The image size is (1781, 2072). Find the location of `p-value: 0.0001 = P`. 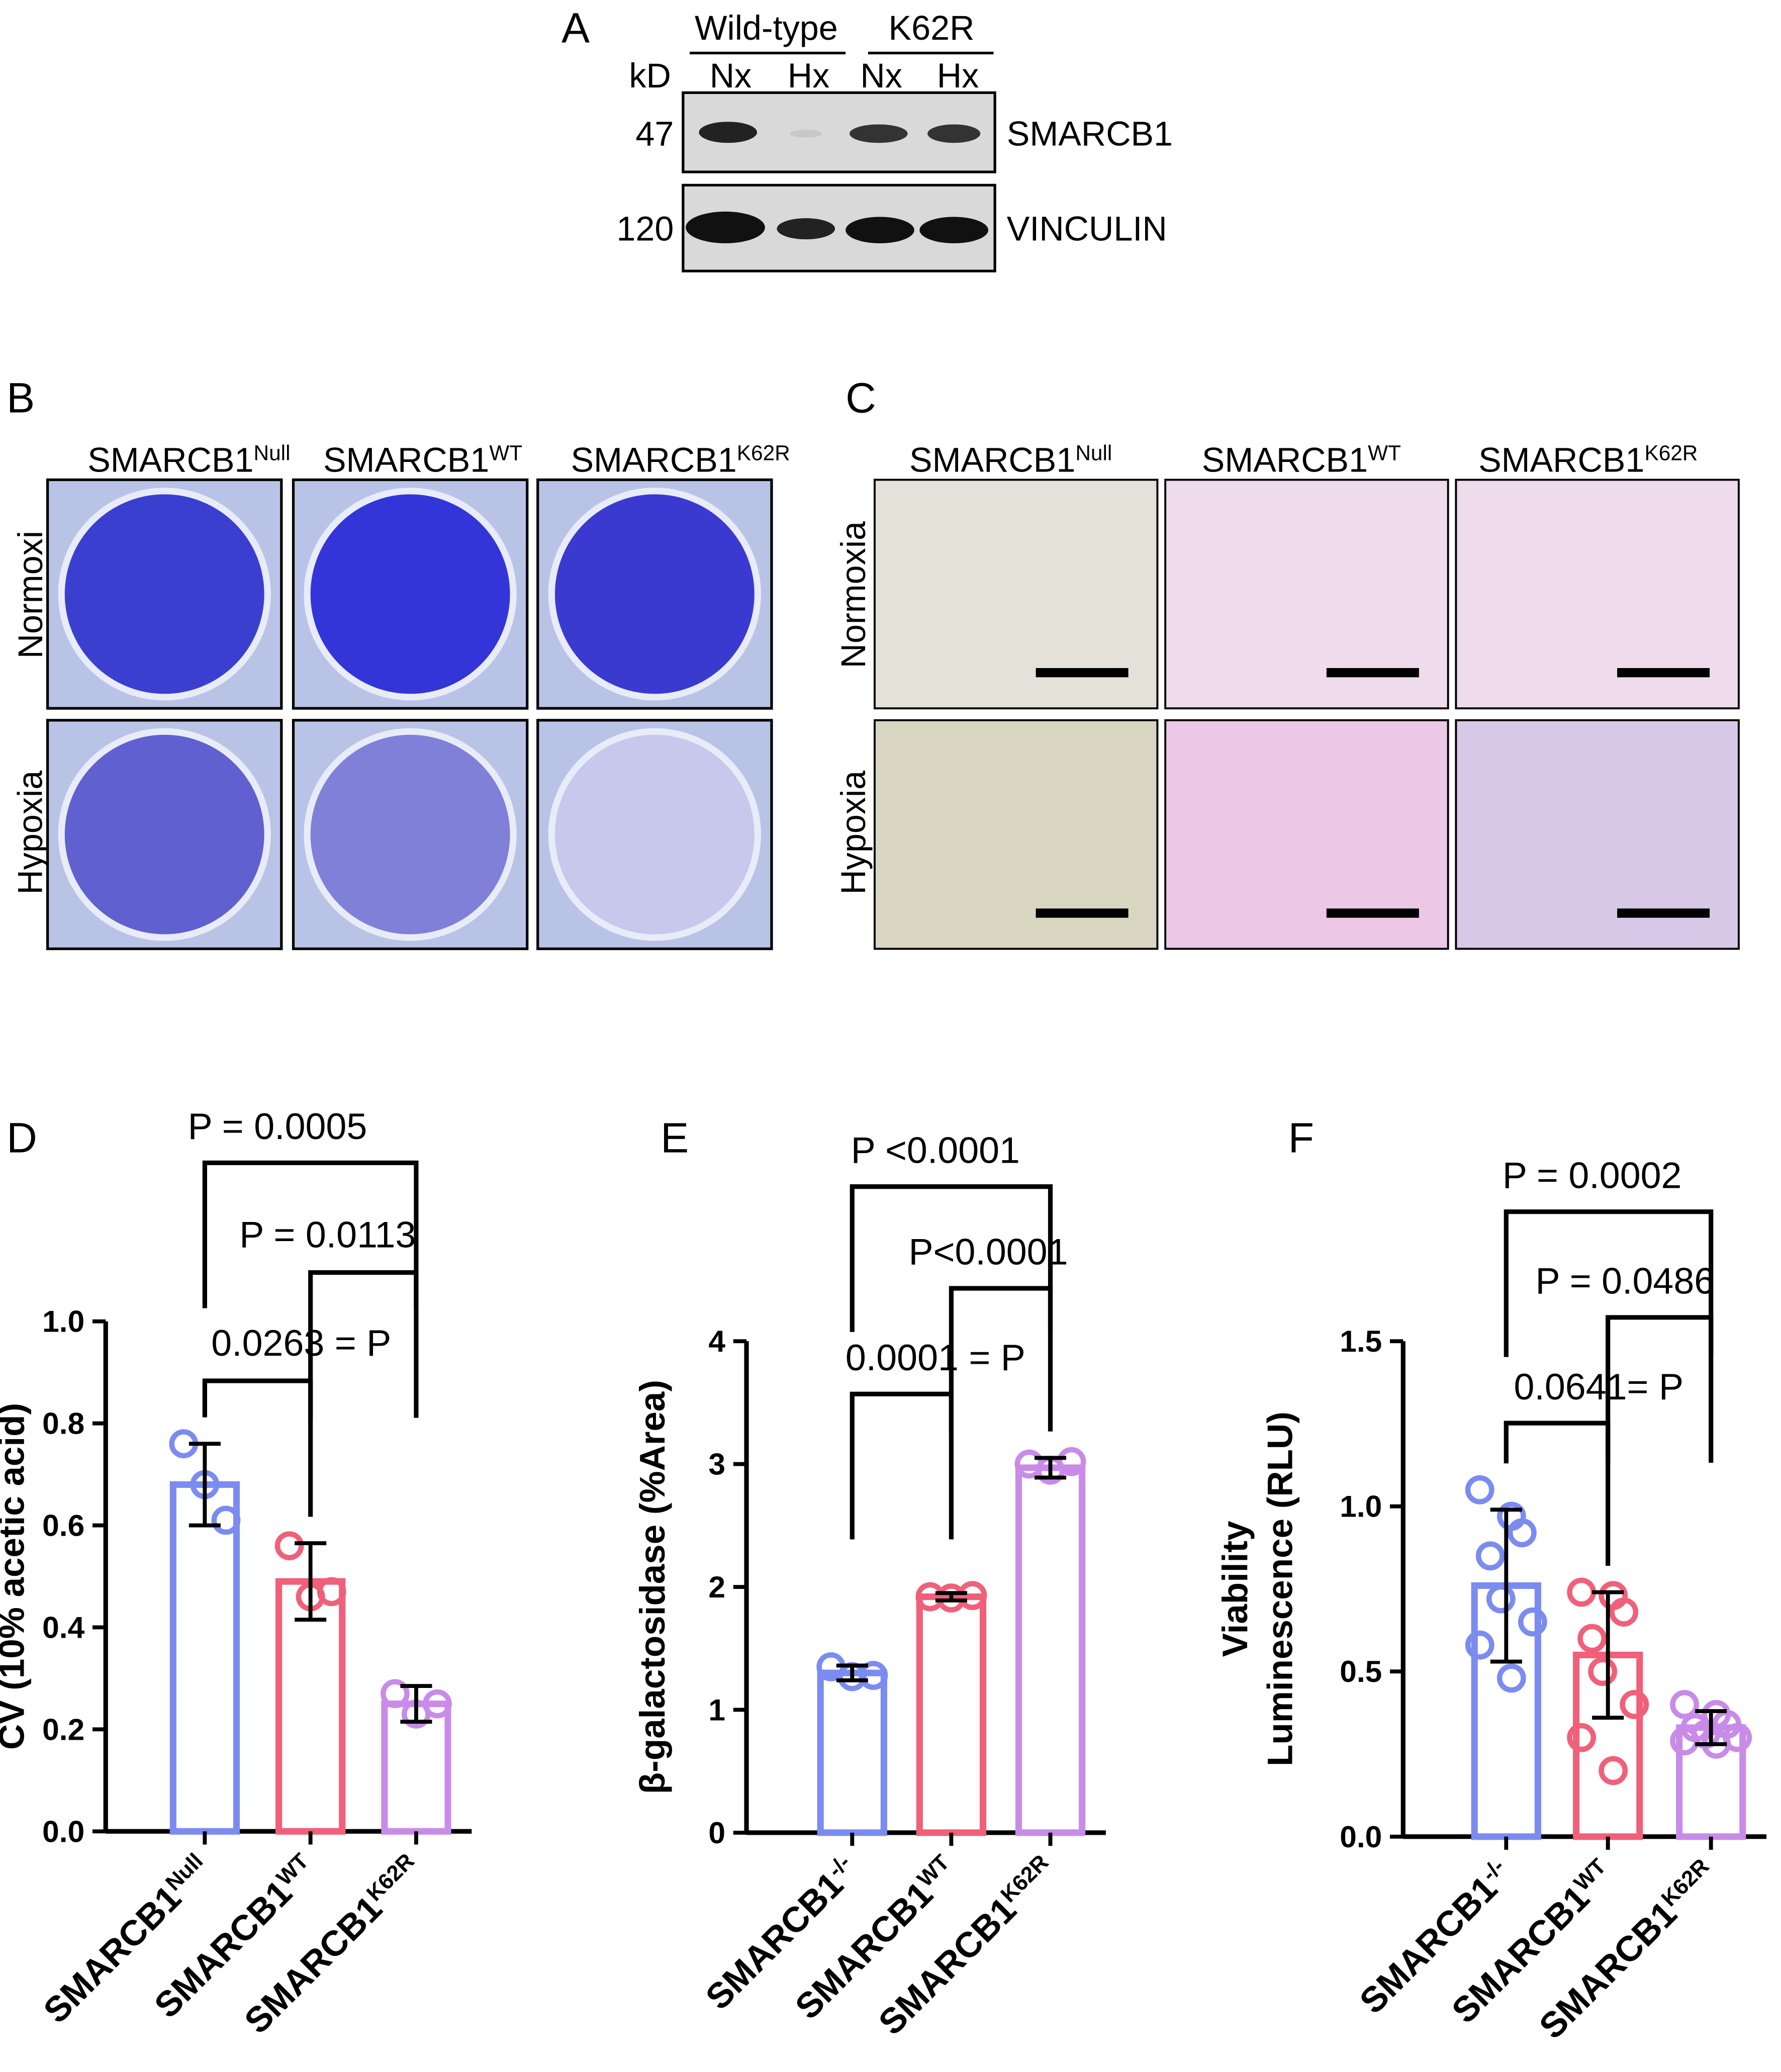

p-value: 0.0001 = P is located at coordinates (935, 1358).